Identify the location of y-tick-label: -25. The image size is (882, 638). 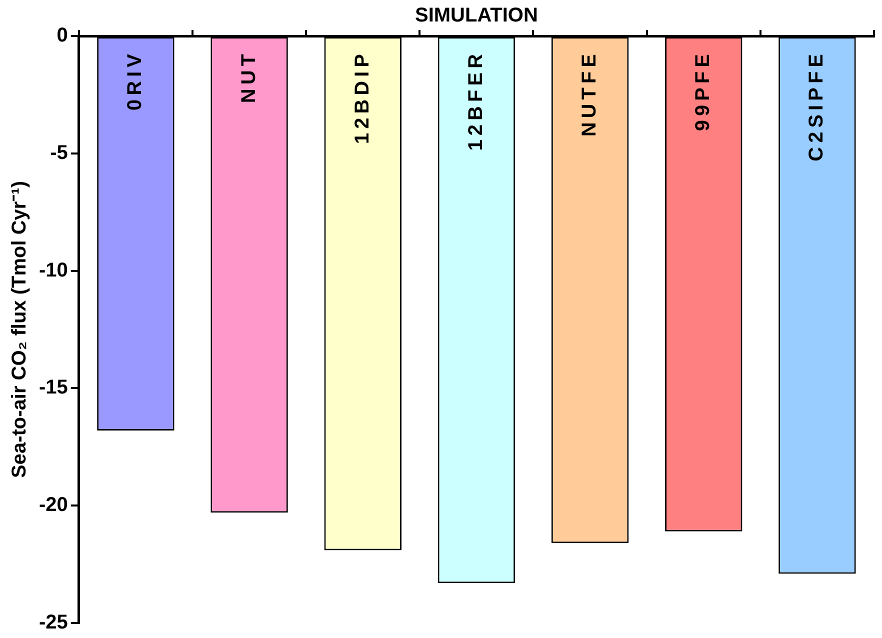
(53, 623).